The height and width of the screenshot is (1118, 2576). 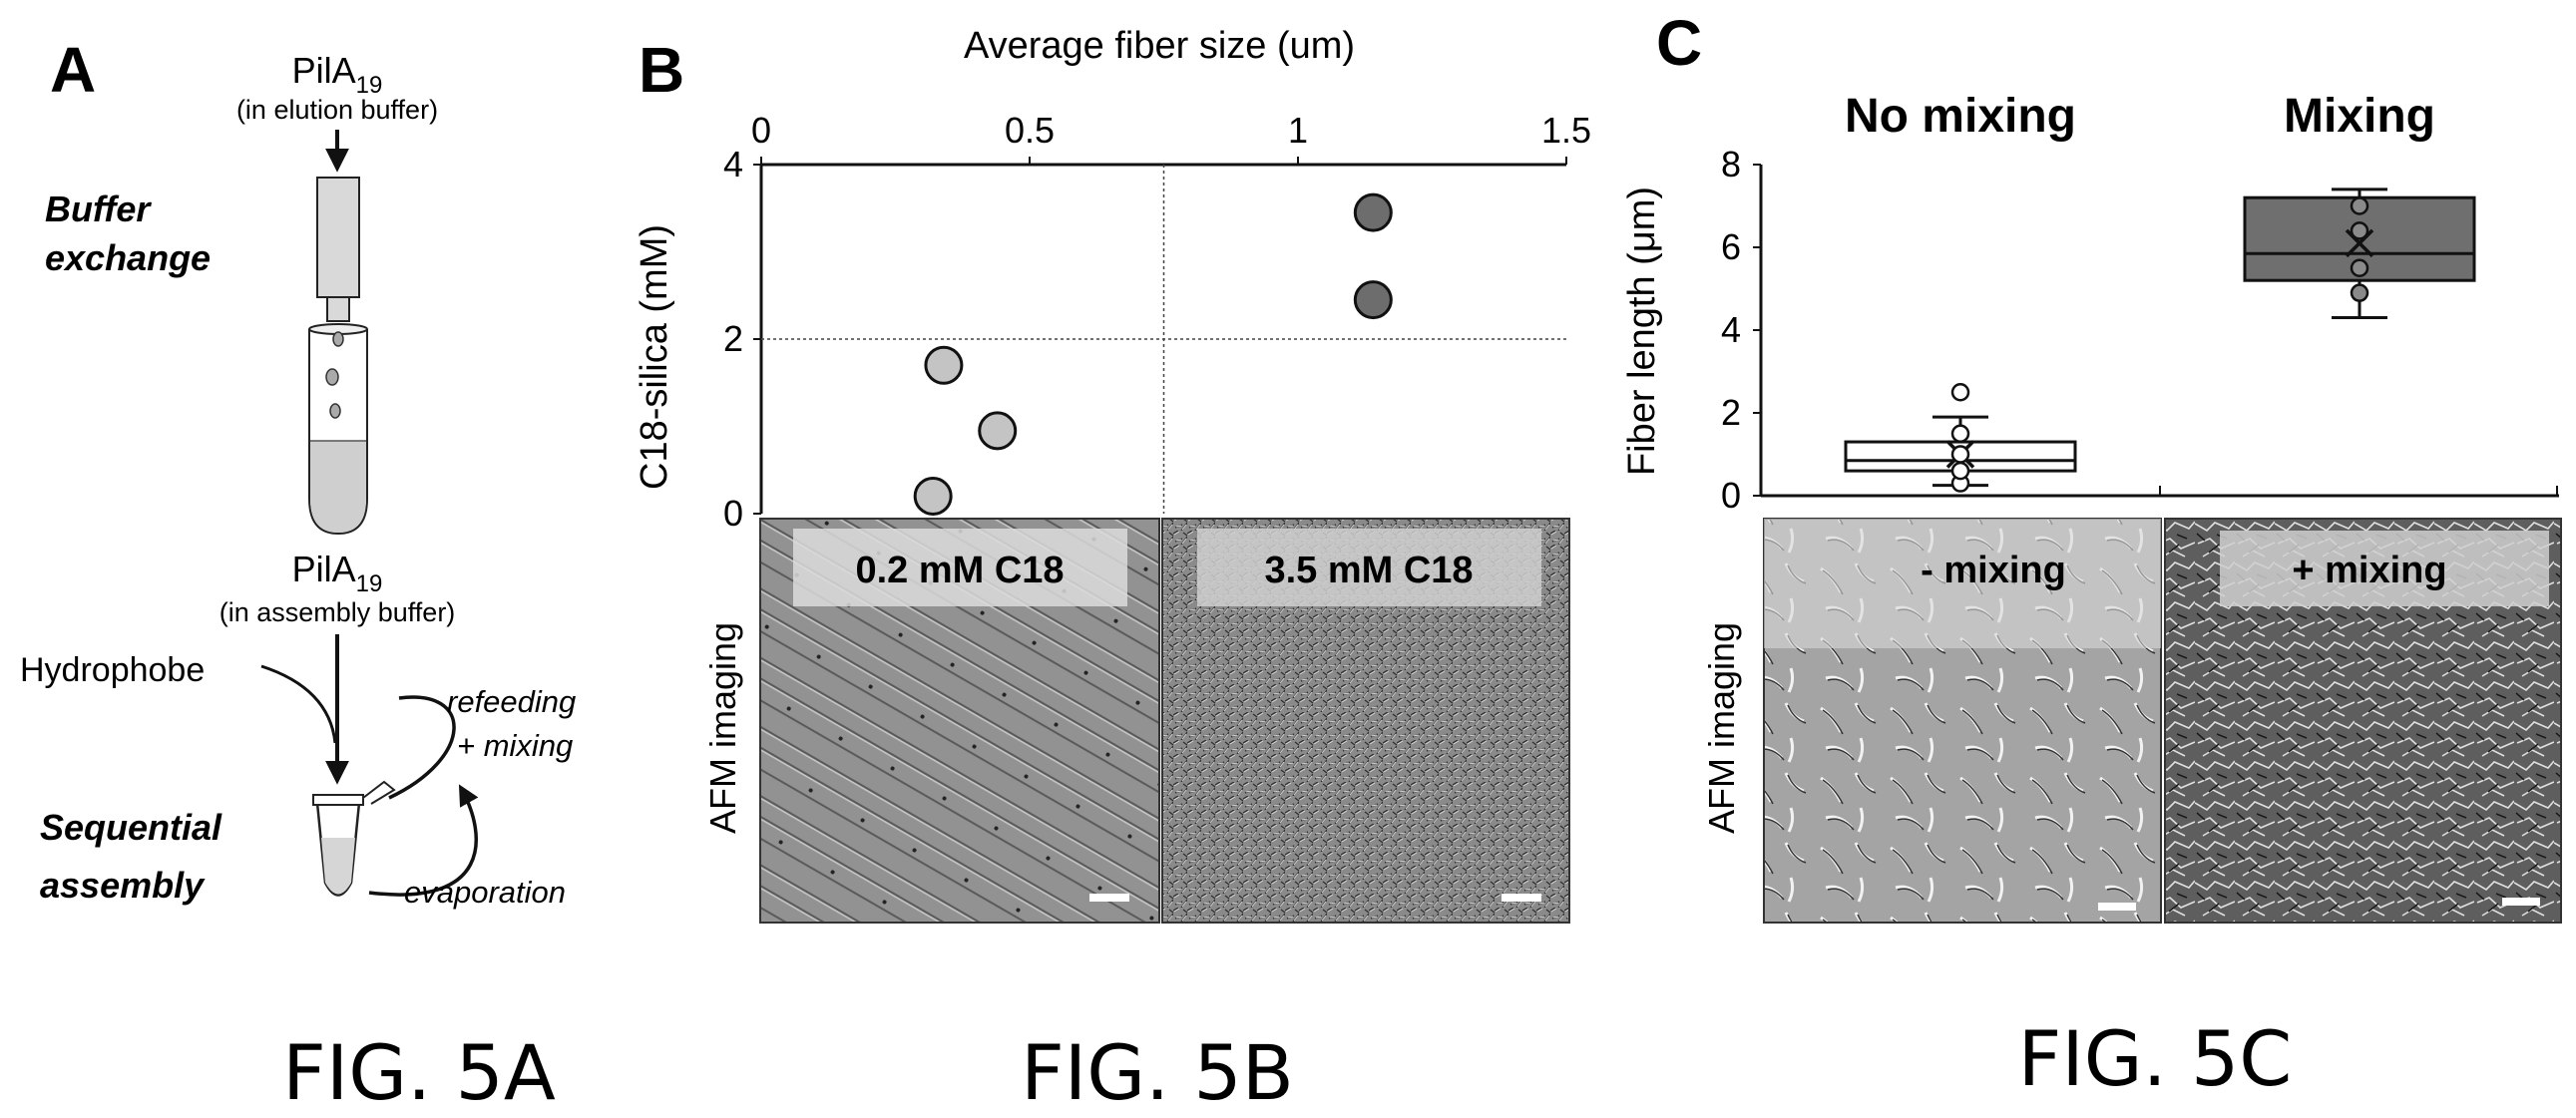 What do you see at coordinates (337, 612) in the screenshot?
I see `assembly-buffer-label: (in assembly buffer)` at bounding box center [337, 612].